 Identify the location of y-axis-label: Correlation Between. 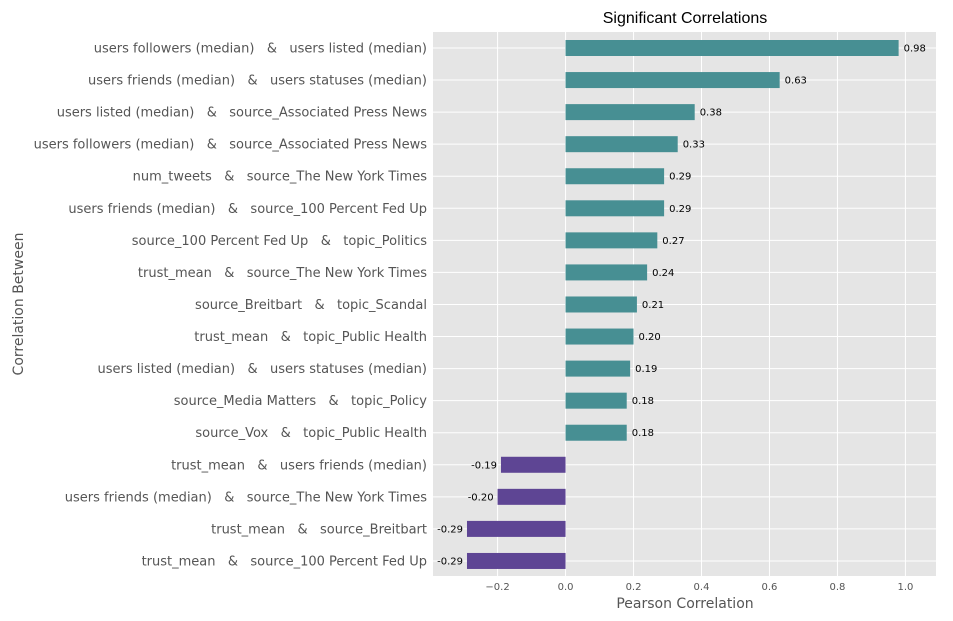
(19, 304).